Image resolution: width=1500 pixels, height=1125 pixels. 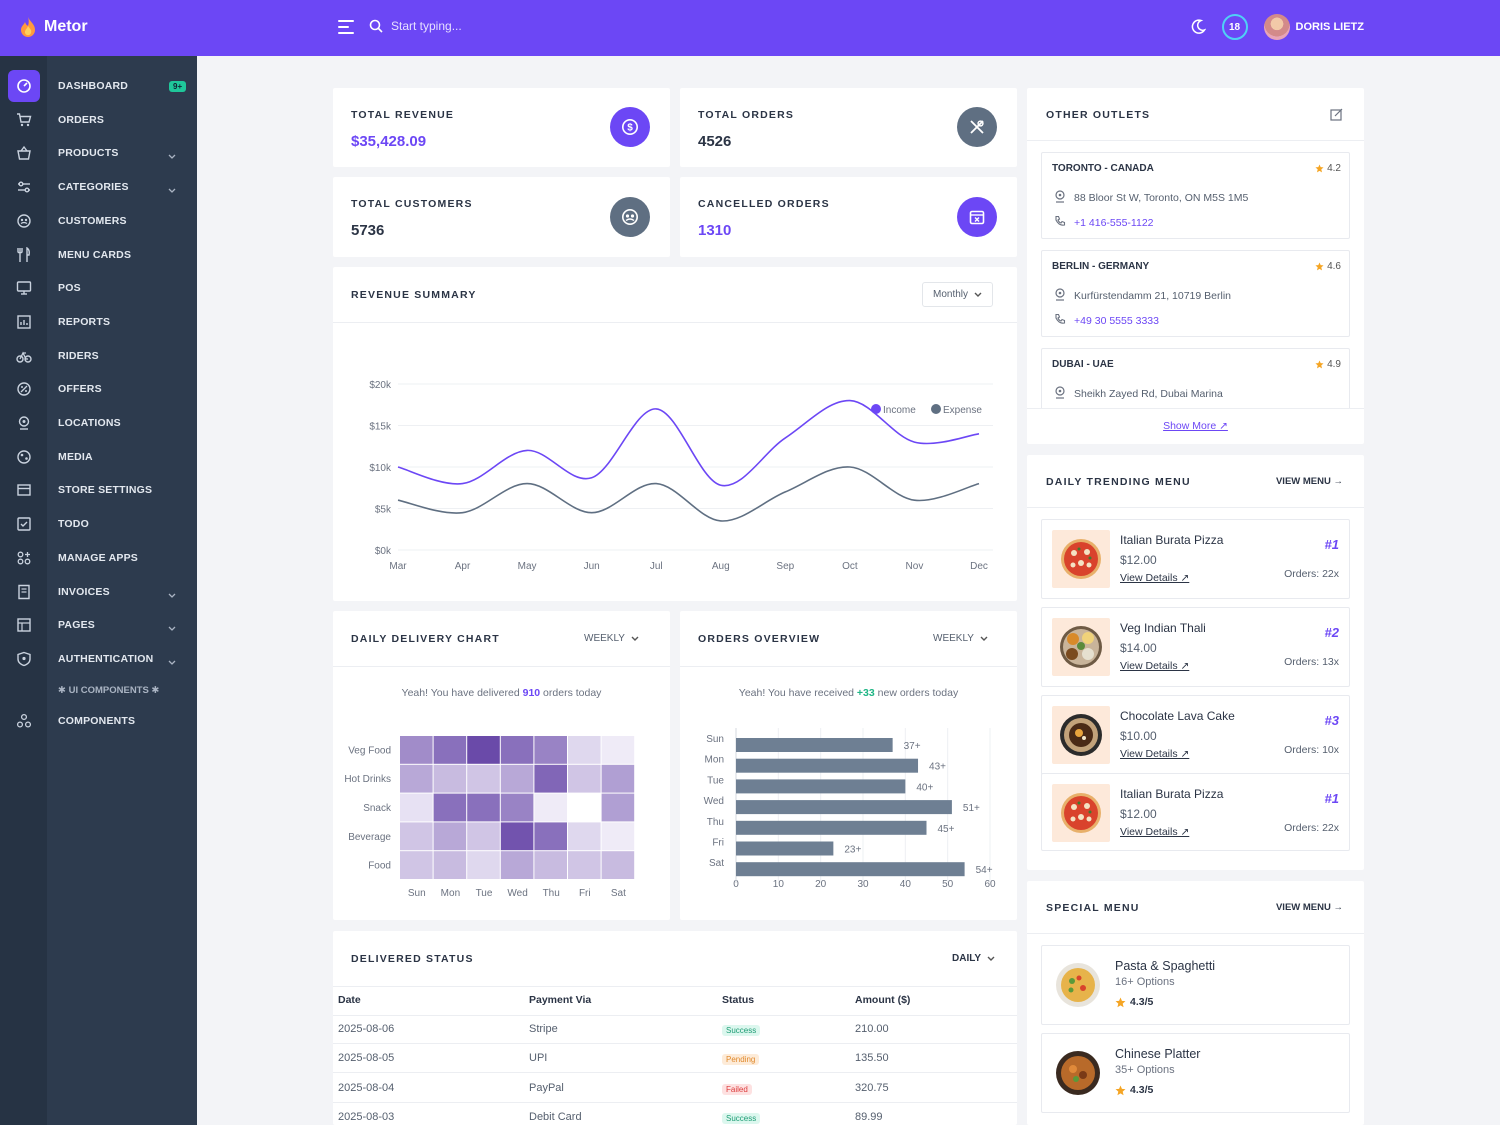 I want to click on sidebar-item-pages: PAGES, so click(x=98, y=625).